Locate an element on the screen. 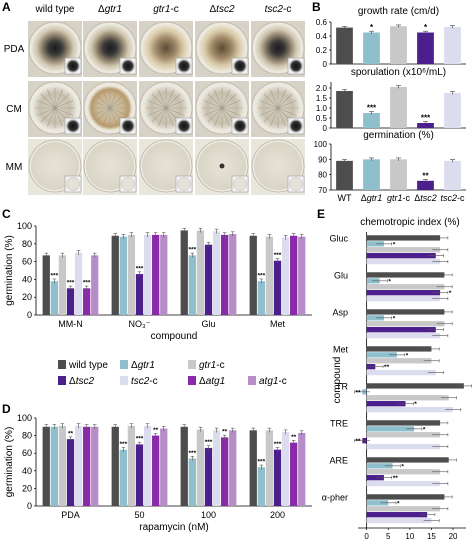 Image resolution: width=474 pixels, height=545 pixels. tick-label: 80 is located at coordinates (27, 244).